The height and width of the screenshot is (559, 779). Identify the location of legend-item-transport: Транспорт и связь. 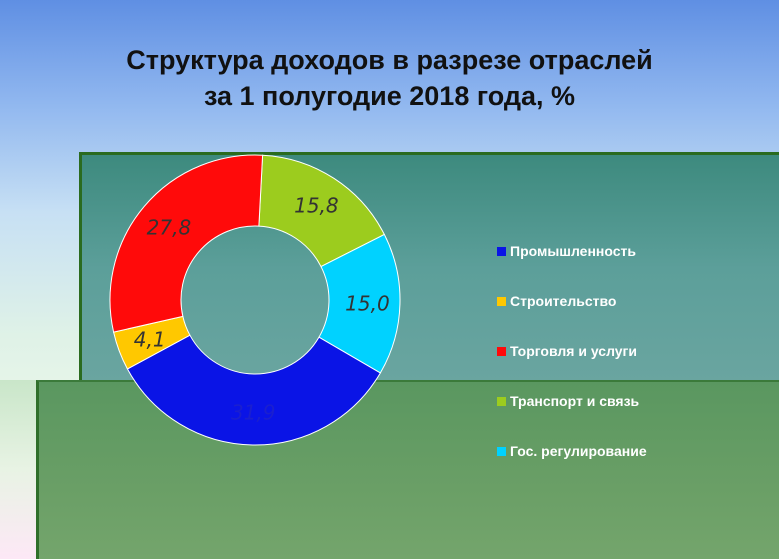
(572, 401).